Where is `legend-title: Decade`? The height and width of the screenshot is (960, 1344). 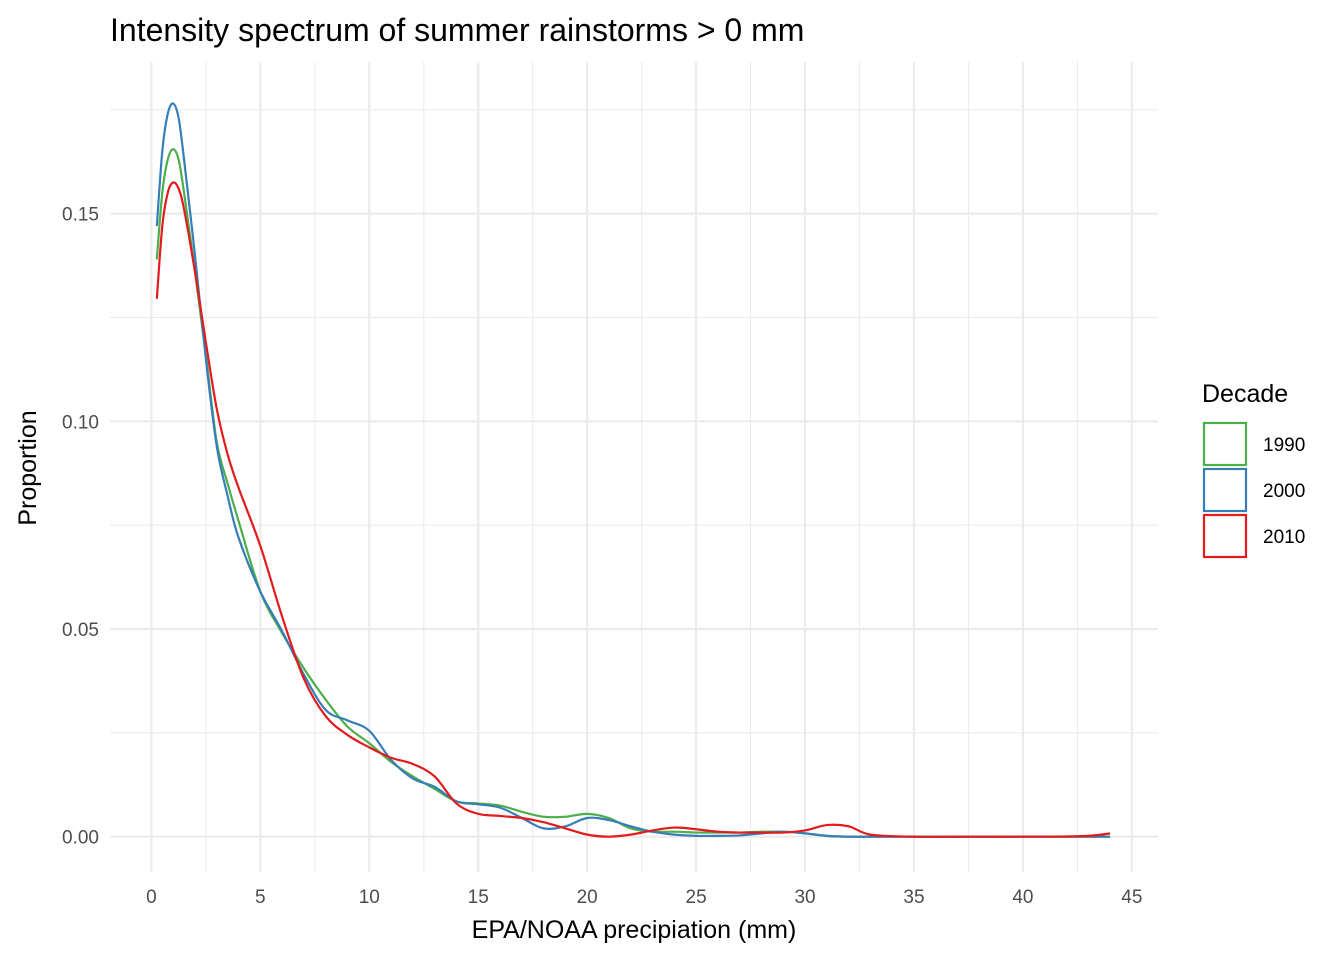 legend-title: Decade is located at coordinates (1245, 394).